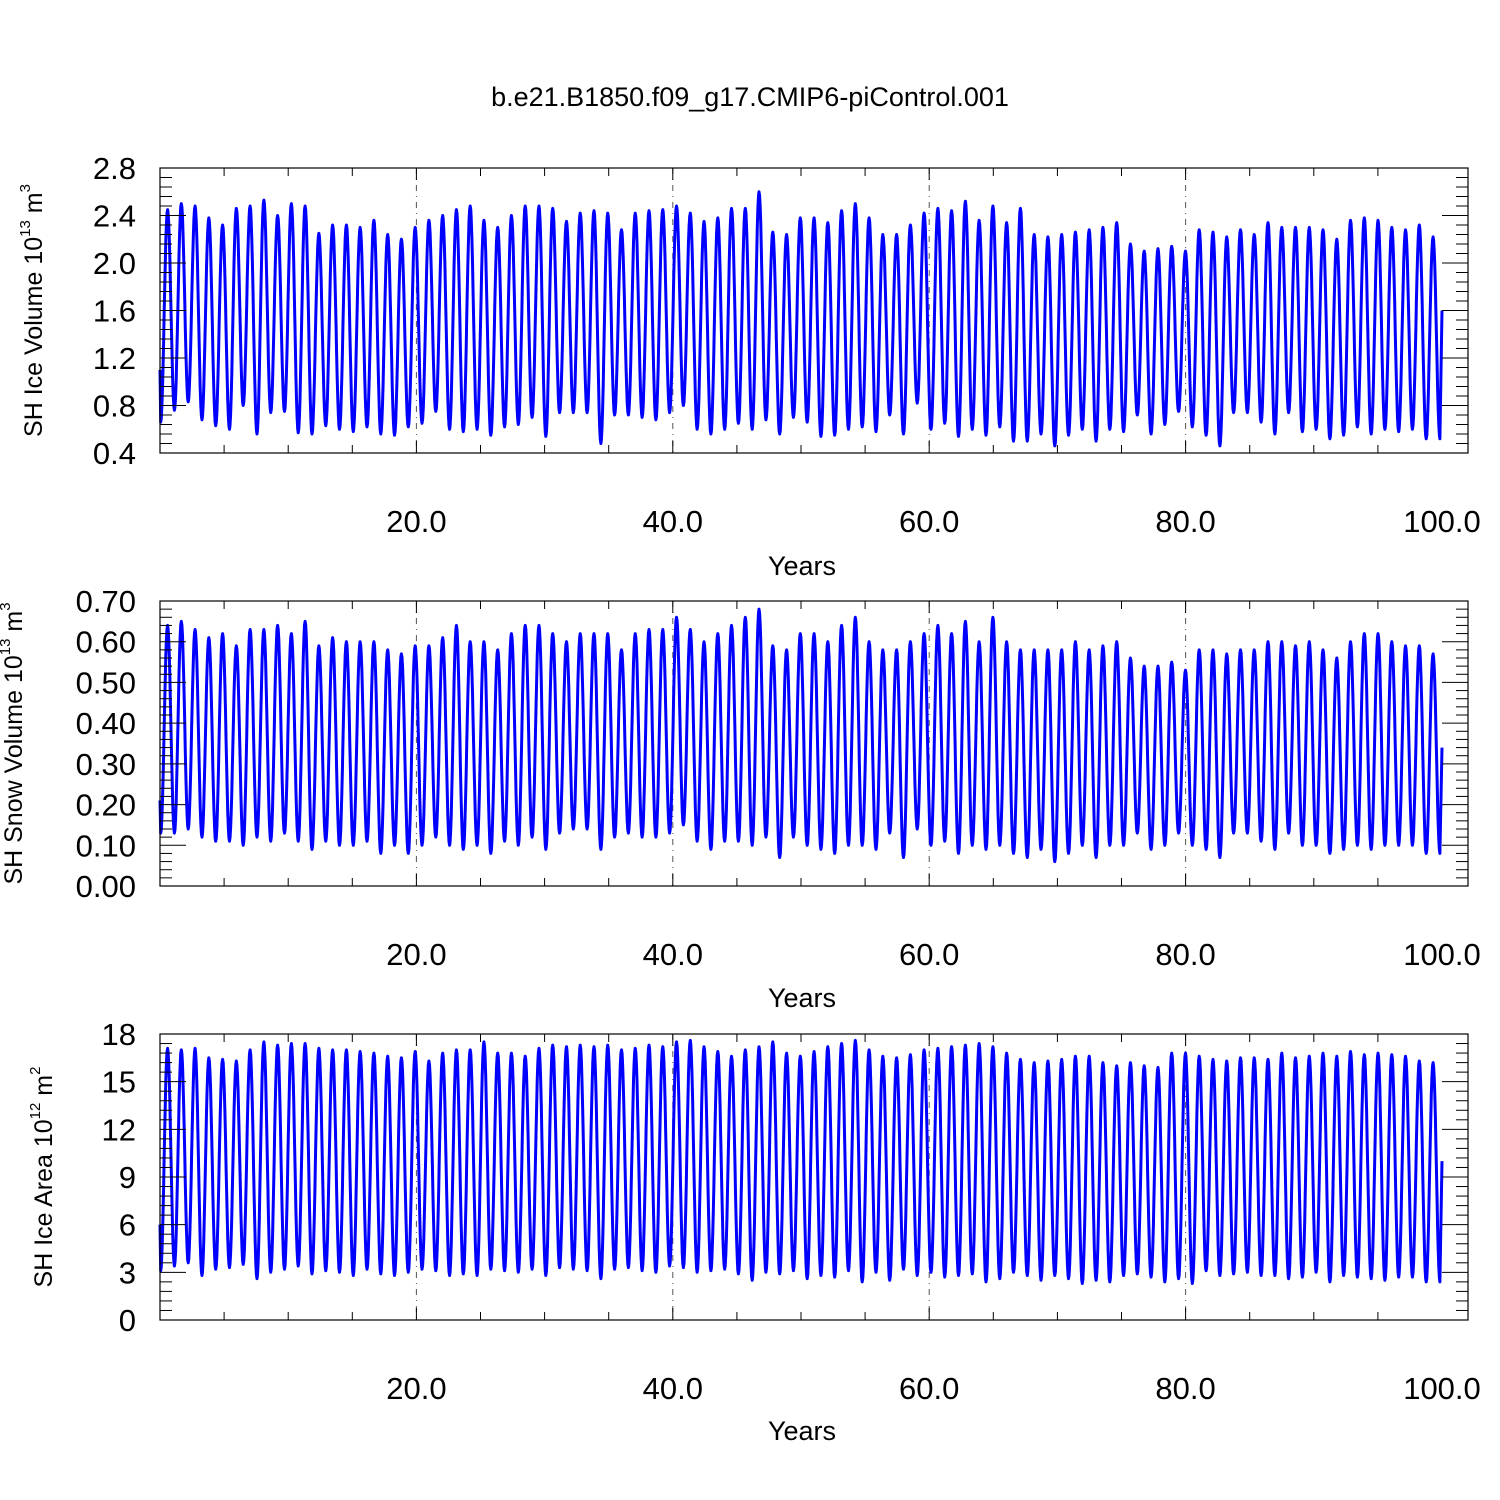  What do you see at coordinates (114, 263) in the screenshot?
I see `y-tick-label: 2.0` at bounding box center [114, 263].